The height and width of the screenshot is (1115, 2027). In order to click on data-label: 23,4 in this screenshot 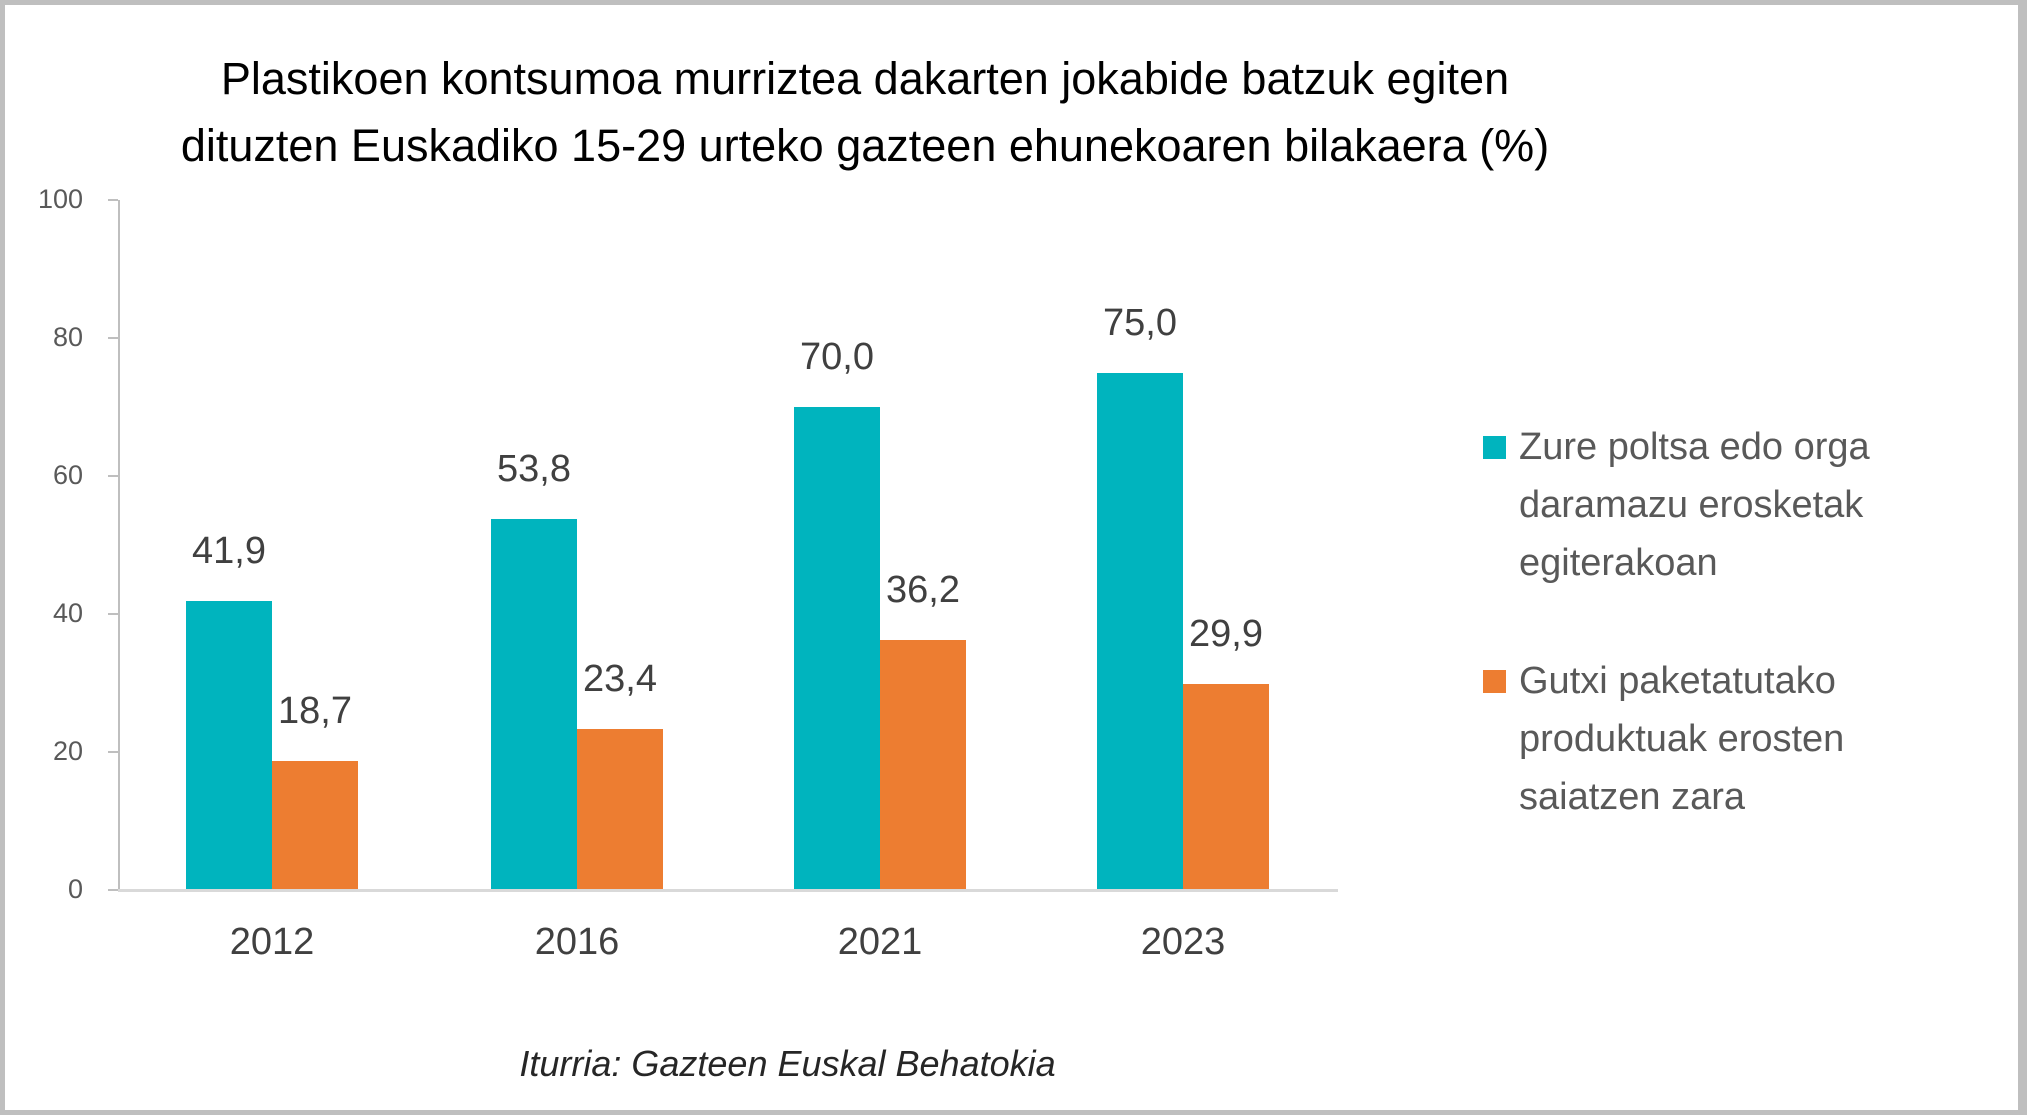, I will do `click(620, 678)`.